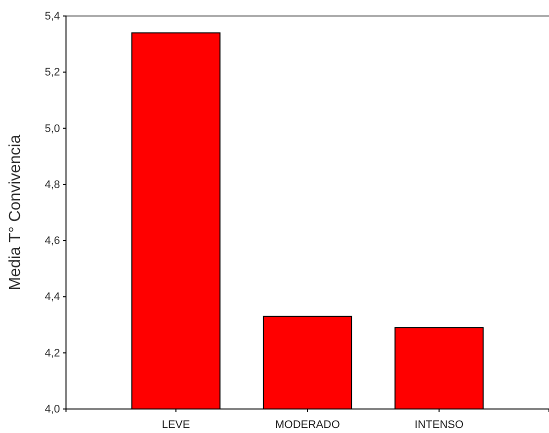 Image resolution: width=549 pixels, height=433 pixels. What do you see at coordinates (52, 128) in the screenshot?
I see `y-tick-label: 5,0` at bounding box center [52, 128].